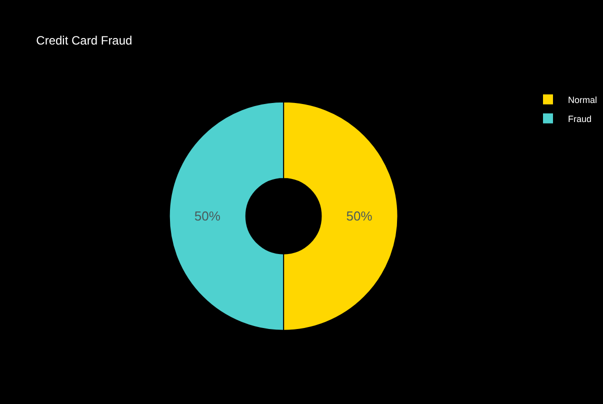  I want to click on chart-title: Credit Card Fraud, so click(84, 41).